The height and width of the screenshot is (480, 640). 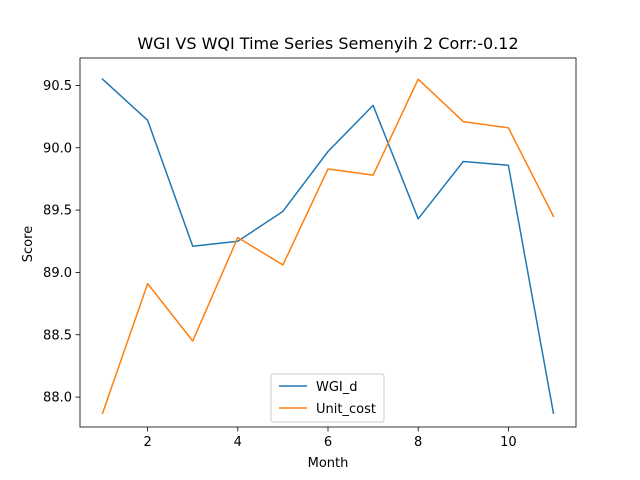 What do you see at coordinates (346, 409) in the screenshot?
I see `legend-label-1: Unit_cost` at bounding box center [346, 409].